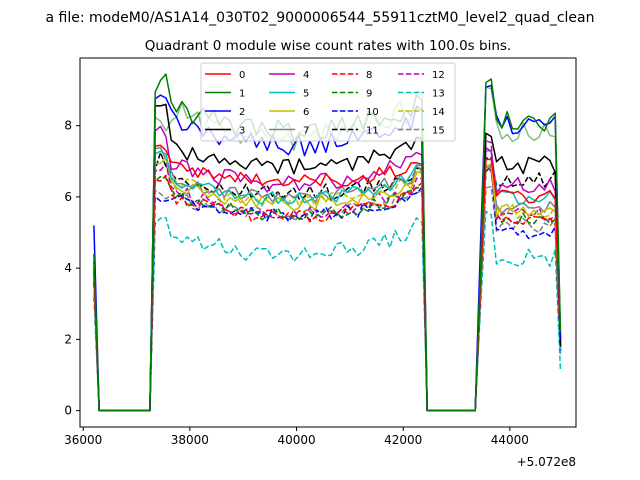  Describe the element at coordinates (438, 94) in the screenshot. I see `legend-label: 13` at that location.